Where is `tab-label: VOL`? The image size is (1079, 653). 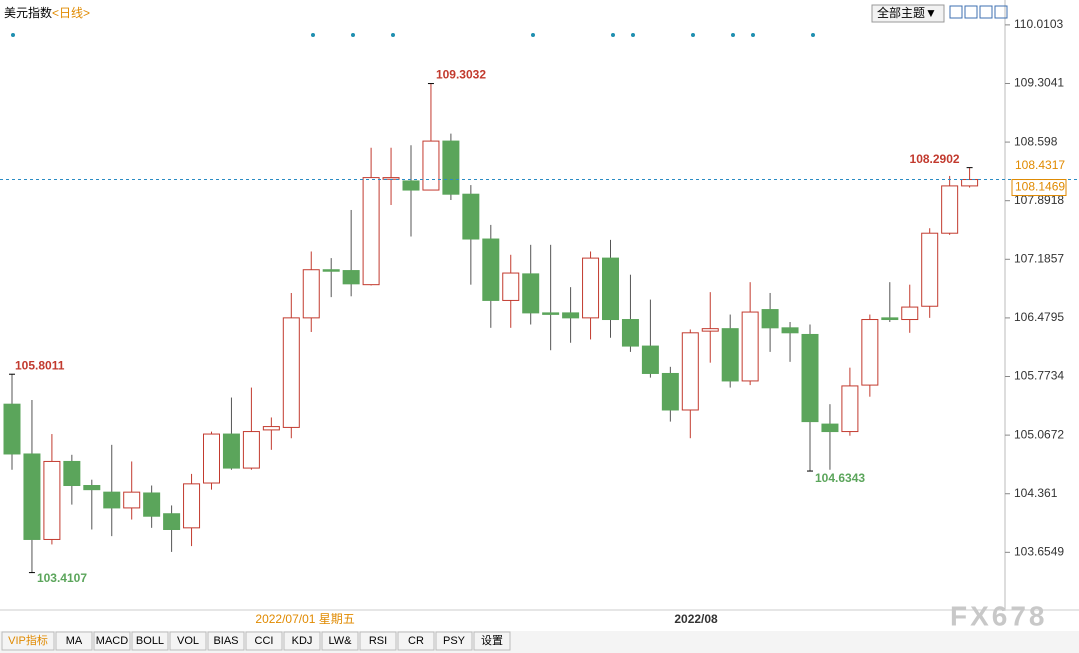 tab-label: VOL is located at coordinates (188, 641).